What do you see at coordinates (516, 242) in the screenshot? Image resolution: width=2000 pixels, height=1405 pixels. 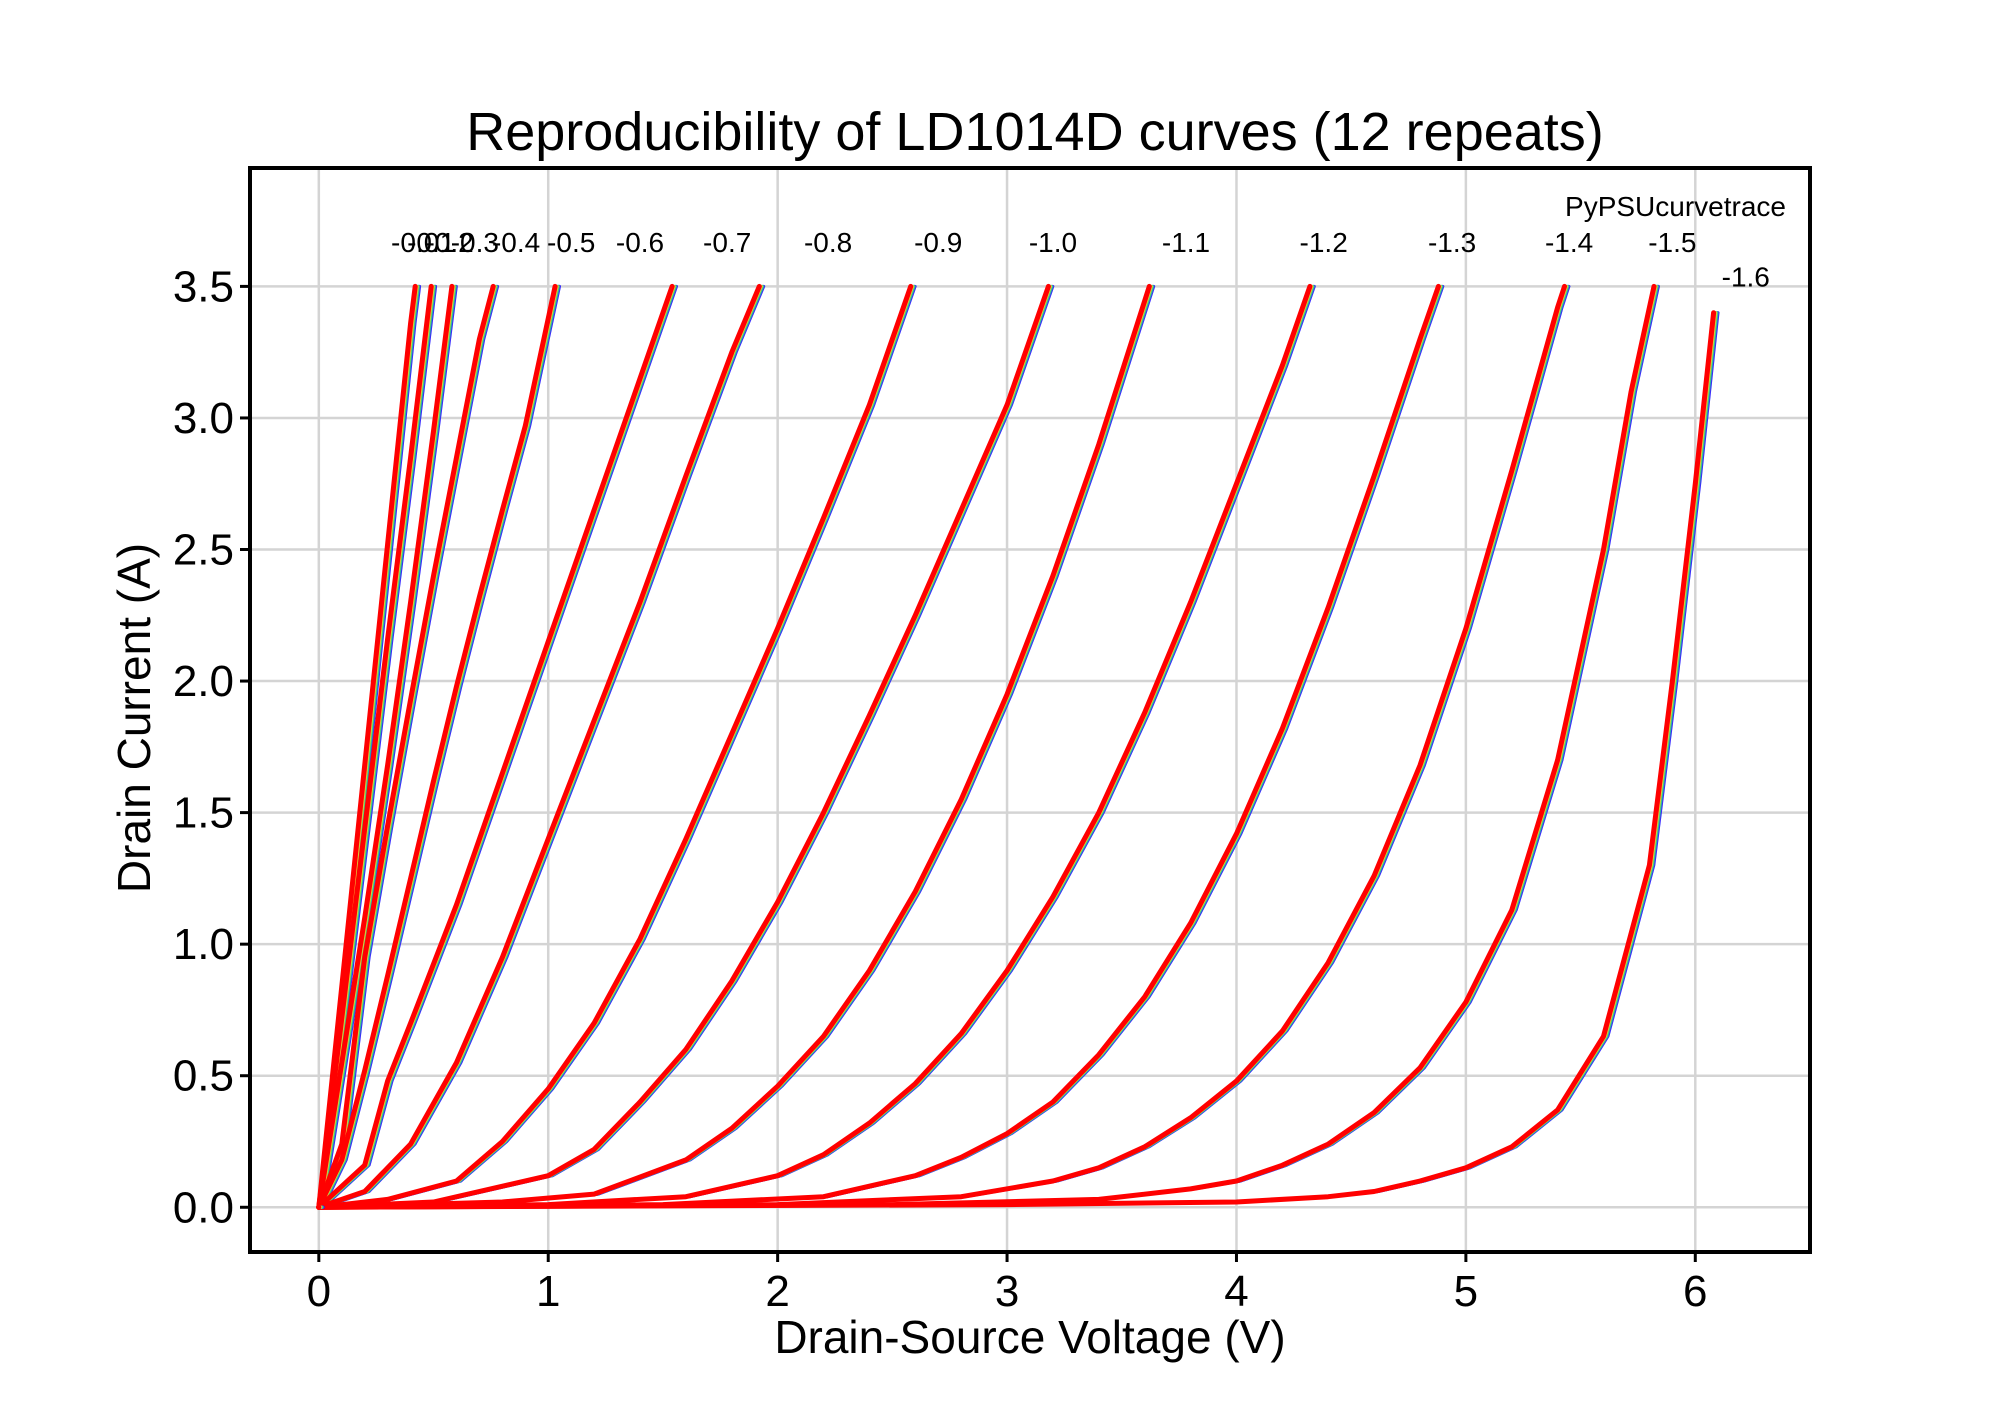 I see `curve-label: -0.4` at bounding box center [516, 242].